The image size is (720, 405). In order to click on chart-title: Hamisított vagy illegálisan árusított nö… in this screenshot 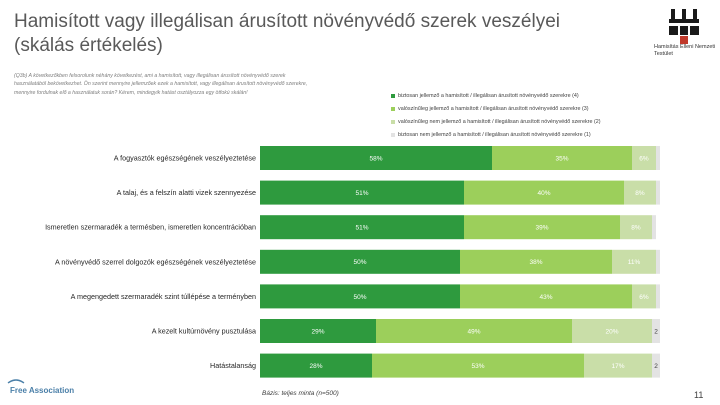, I will do `click(287, 33)`.